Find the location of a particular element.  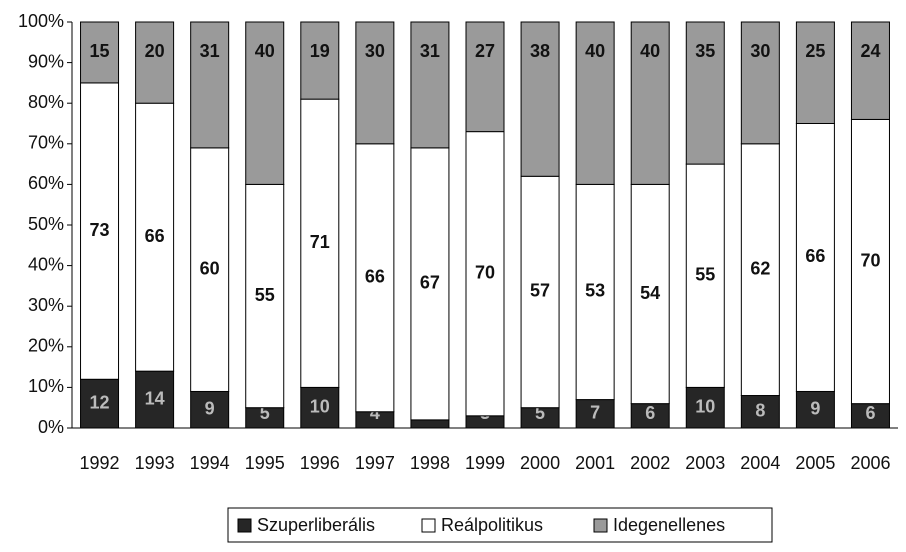

data-label: 14 is located at coordinates (155, 398).